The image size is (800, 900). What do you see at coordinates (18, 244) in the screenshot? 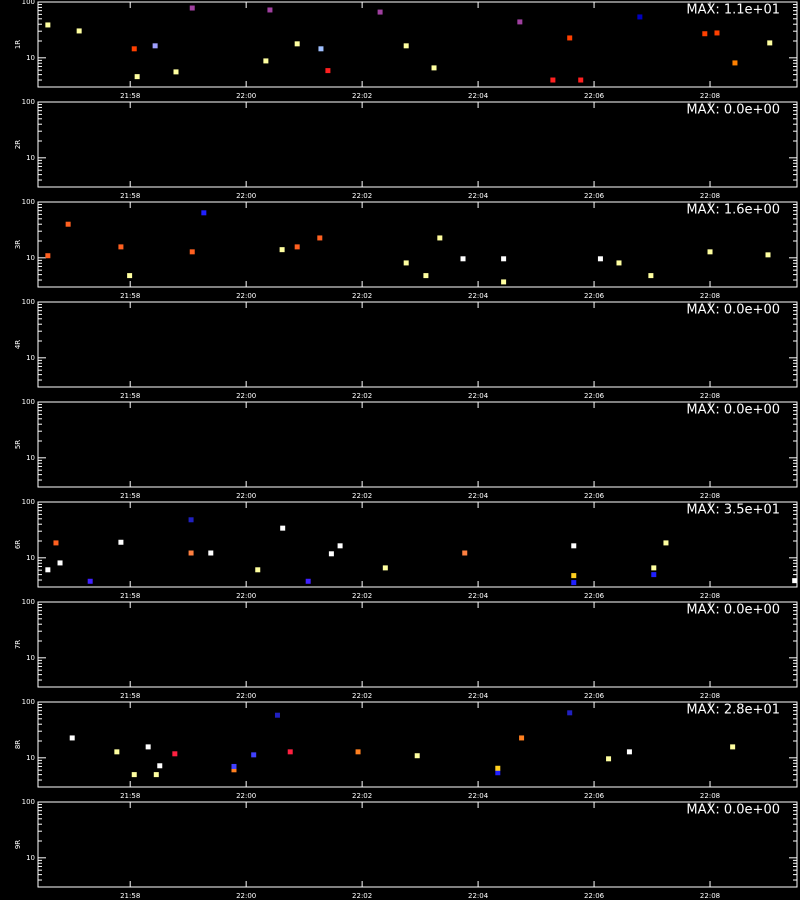
I see `y-axis-label: 3R` at bounding box center [18, 244].